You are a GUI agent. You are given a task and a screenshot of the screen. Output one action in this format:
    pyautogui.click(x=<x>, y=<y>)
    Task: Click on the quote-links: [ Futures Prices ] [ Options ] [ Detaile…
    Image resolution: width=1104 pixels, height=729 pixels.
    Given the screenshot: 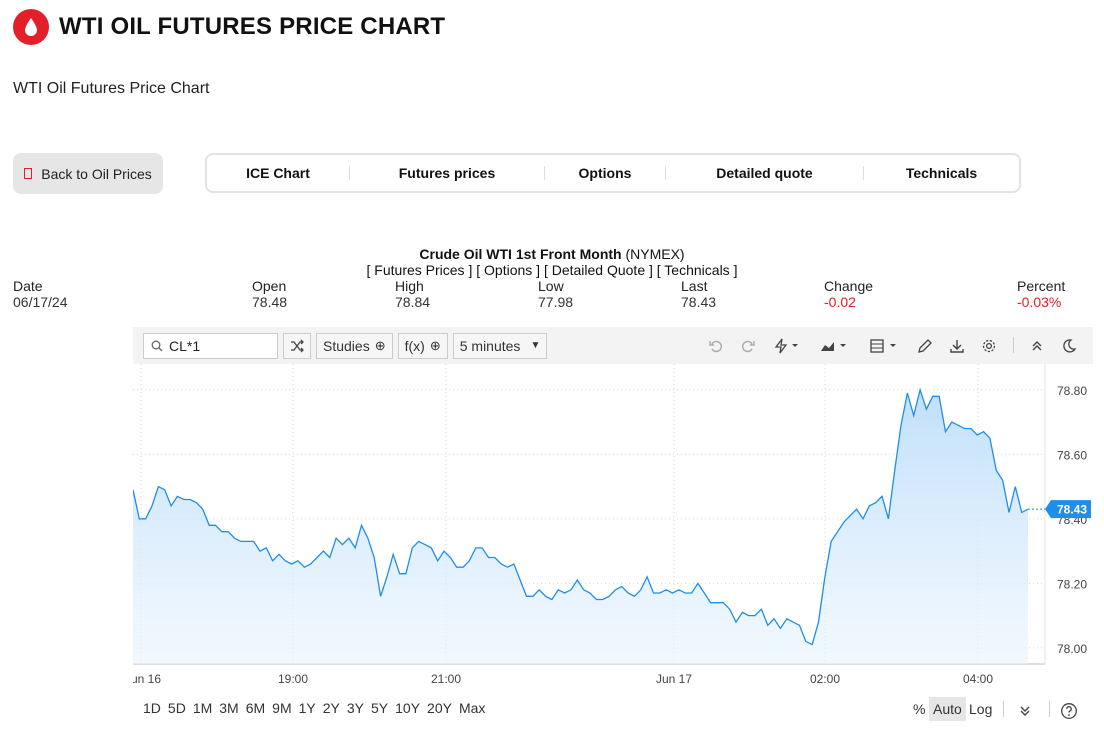 What is the action you would take?
    pyautogui.click(x=552, y=270)
    